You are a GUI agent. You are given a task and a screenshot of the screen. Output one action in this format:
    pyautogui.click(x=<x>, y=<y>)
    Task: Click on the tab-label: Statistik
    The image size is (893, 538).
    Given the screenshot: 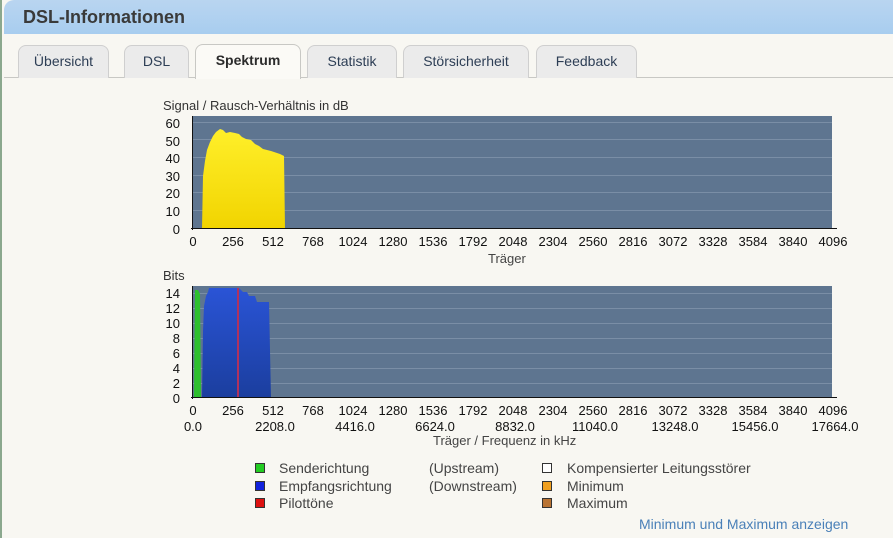 What is the action you would take?
    pyautogui.click(x=352, y=61)
    